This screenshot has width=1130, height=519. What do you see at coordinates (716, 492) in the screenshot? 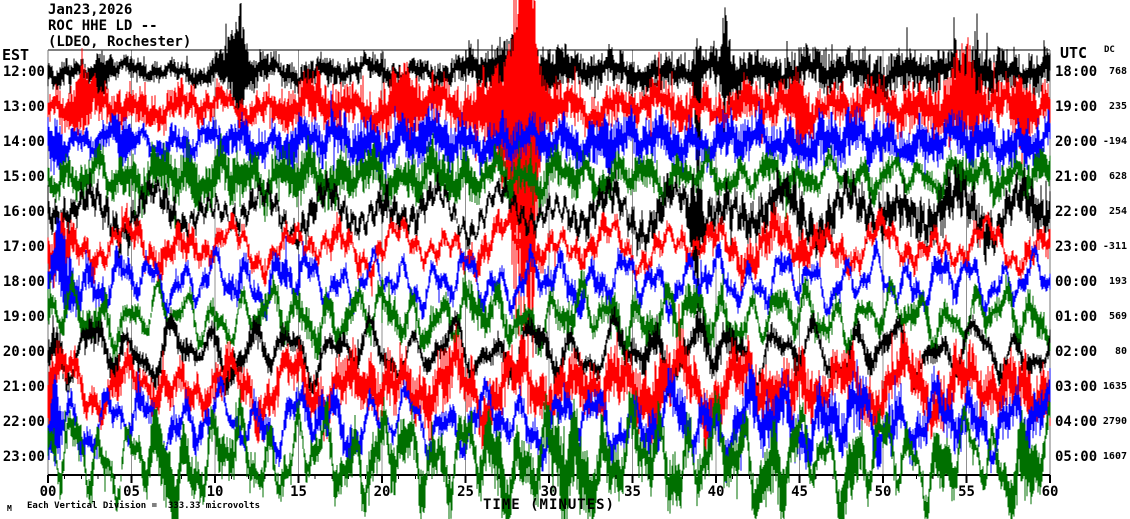
I see `x-tick-label-40: 40` at bounding box center [716, 492].